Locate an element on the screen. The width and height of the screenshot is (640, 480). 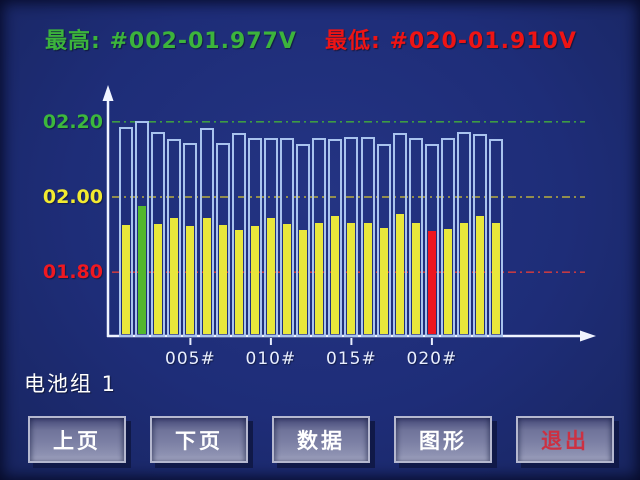
min-voltage-readout: 最低: #020-01.910V is located at coordinates (451, 39).